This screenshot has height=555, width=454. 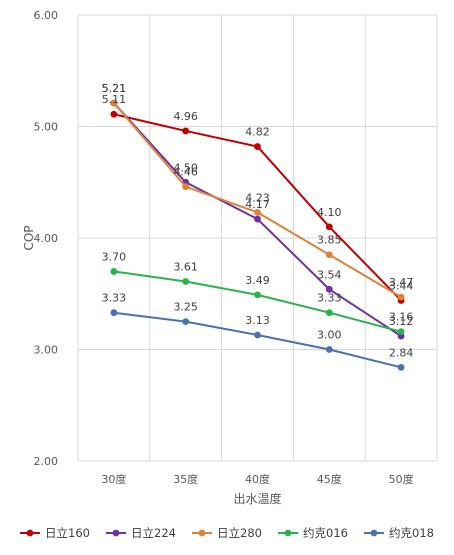 What do you see at coordinates (329, 335) in the screenshot?
I see `data-label: 3.00` at bounding box center [329, 335].